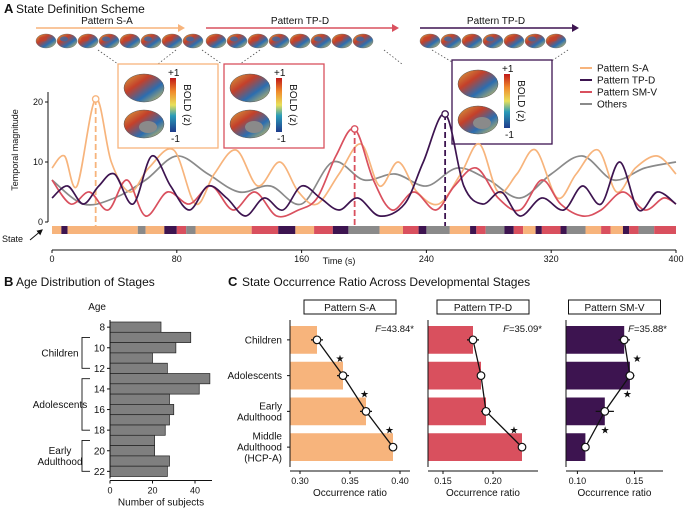 This screenshot has height=515, width=685. Describe the element at coordinates (675, 259) in the screenshot. I see `x-tick-label: 400` at that location.